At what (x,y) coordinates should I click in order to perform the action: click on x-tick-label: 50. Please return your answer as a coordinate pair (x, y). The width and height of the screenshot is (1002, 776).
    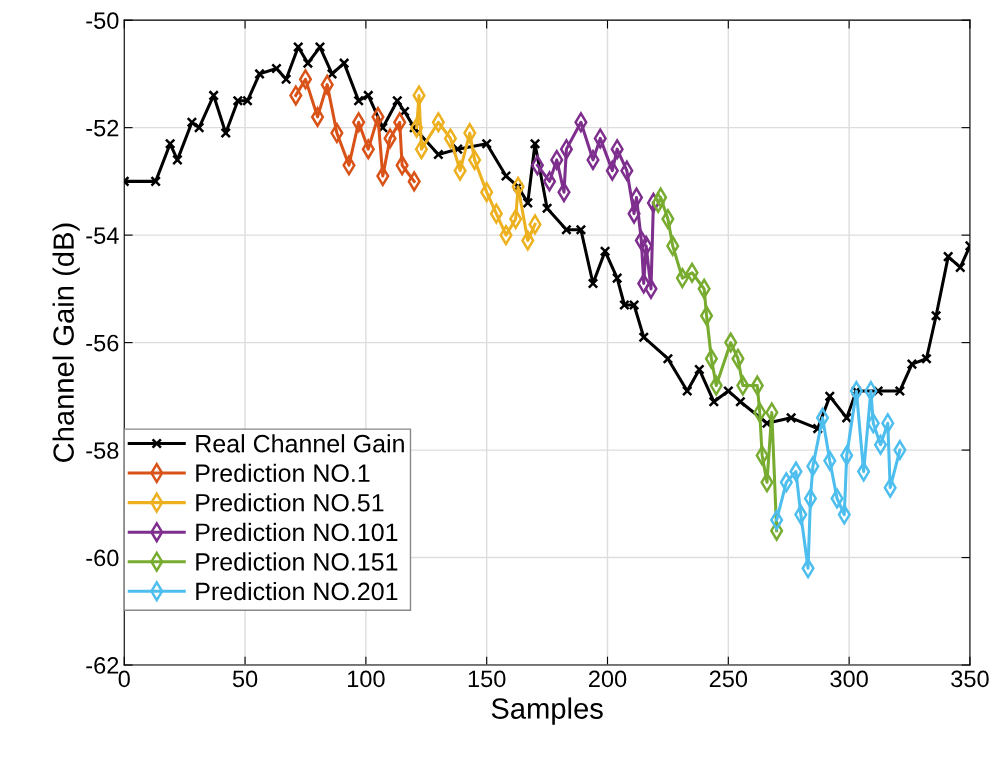
    Looking at the image, I should click on (245, 679).